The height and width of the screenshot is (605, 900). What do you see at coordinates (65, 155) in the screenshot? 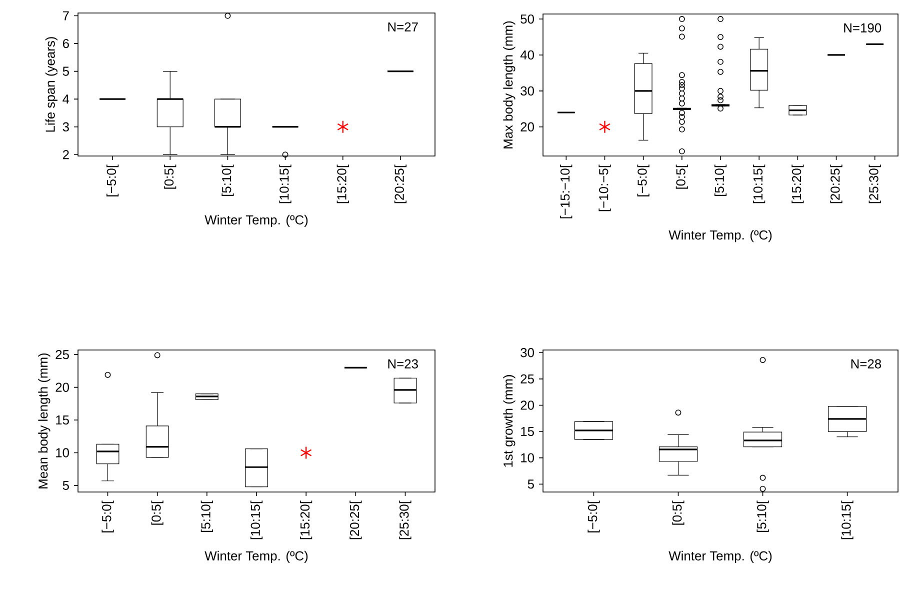
I see `y-tick-label: 2` at bounding box center [65, 155].